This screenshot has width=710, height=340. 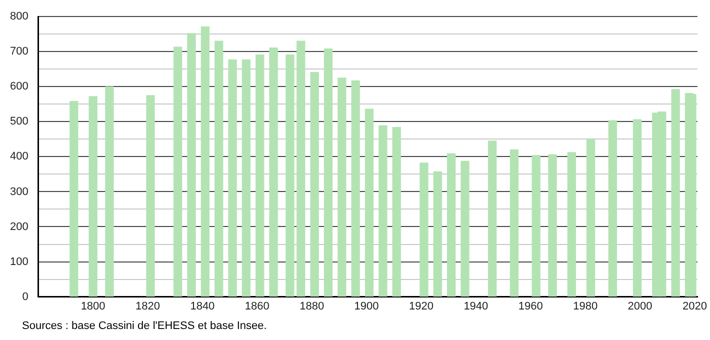 I want to click on x-tick-label: 1800, so click(x=93, y=306).